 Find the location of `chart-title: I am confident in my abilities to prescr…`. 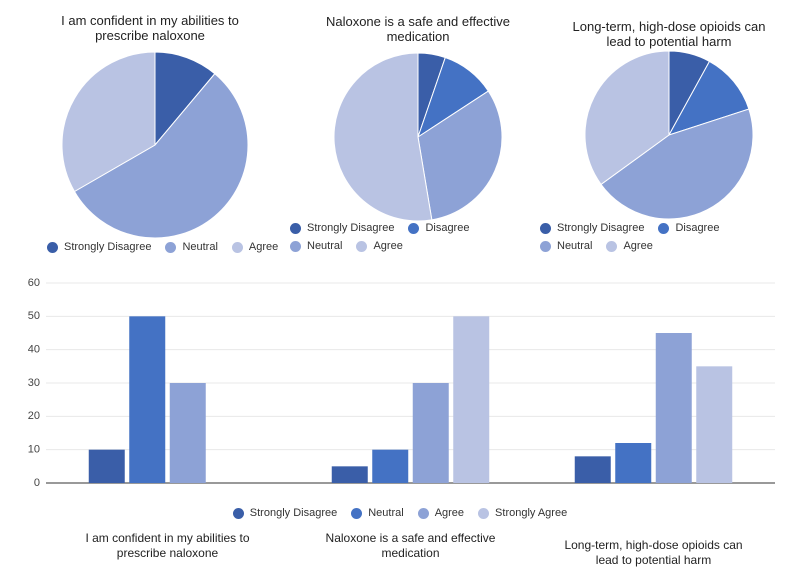

chart-title: I am confident in my abilities to prescr… is located at coordinates (150, 28).